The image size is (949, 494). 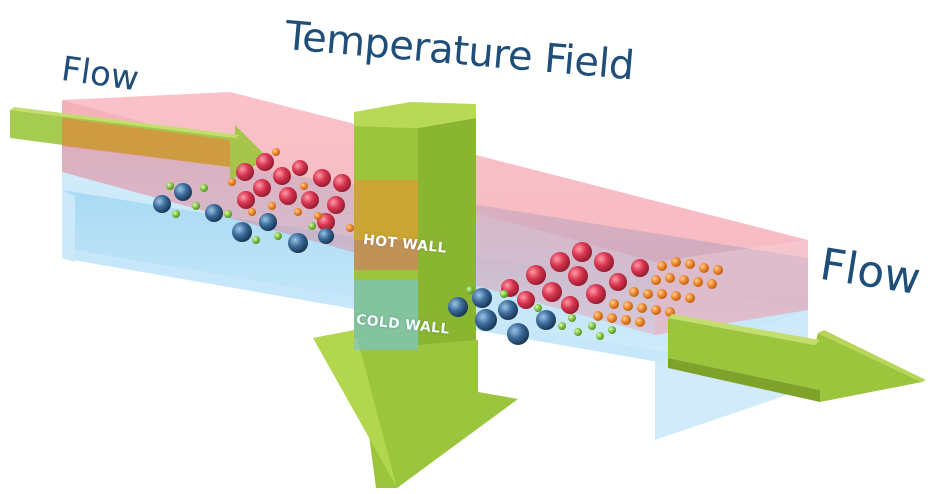 What do you see at coordinates (253, 200) in the screenshot?
I see `particle-cluster-inlet` at bounding box center [253, 200].